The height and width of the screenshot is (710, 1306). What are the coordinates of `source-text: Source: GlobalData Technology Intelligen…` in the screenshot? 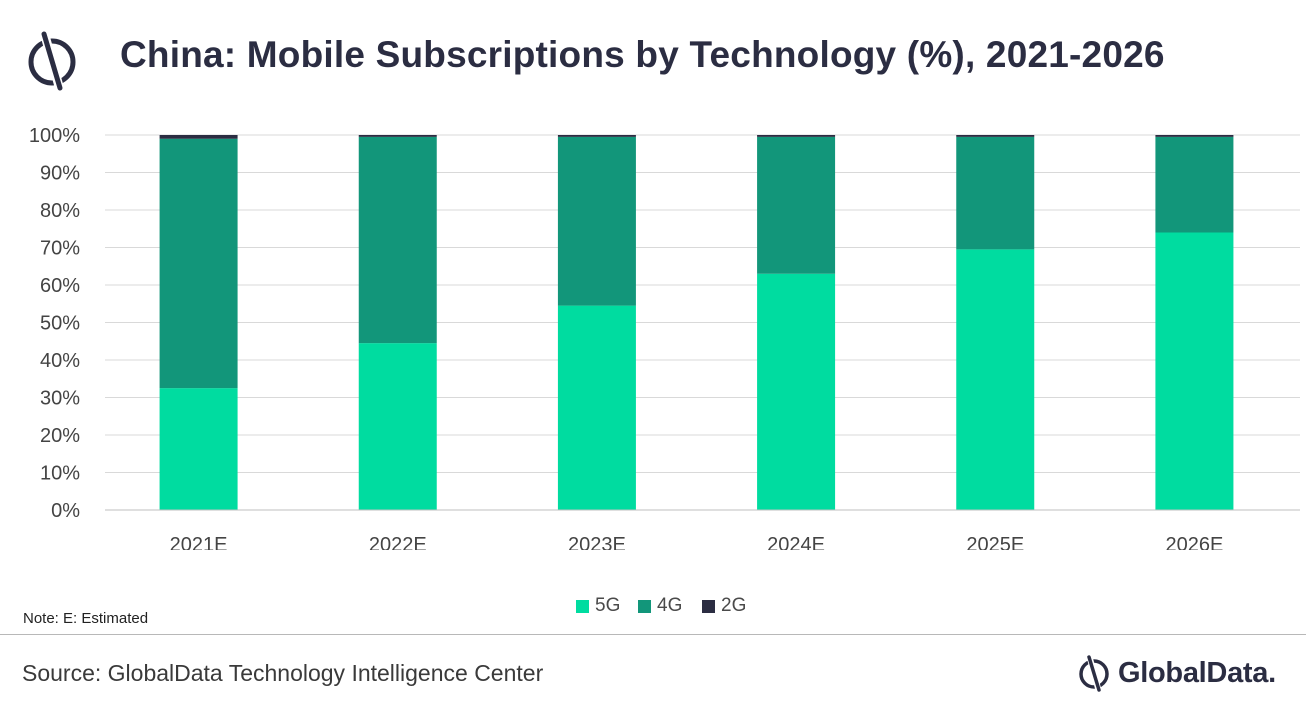 It's located at (283, 673).